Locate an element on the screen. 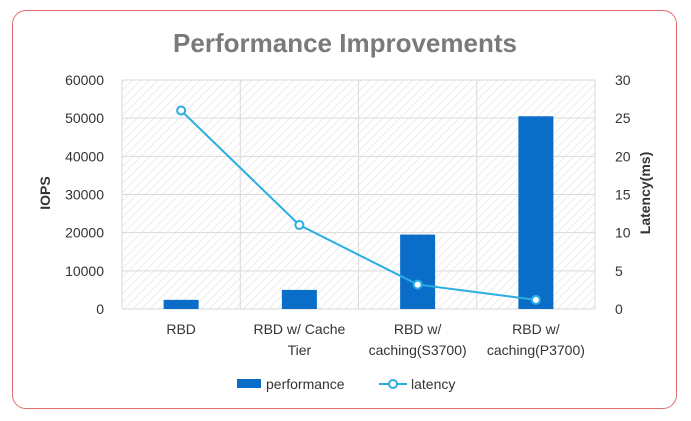 The height and width of the screenshot is (421, 691). y-axis-label: IOPS is located at coordinates (45, 192).